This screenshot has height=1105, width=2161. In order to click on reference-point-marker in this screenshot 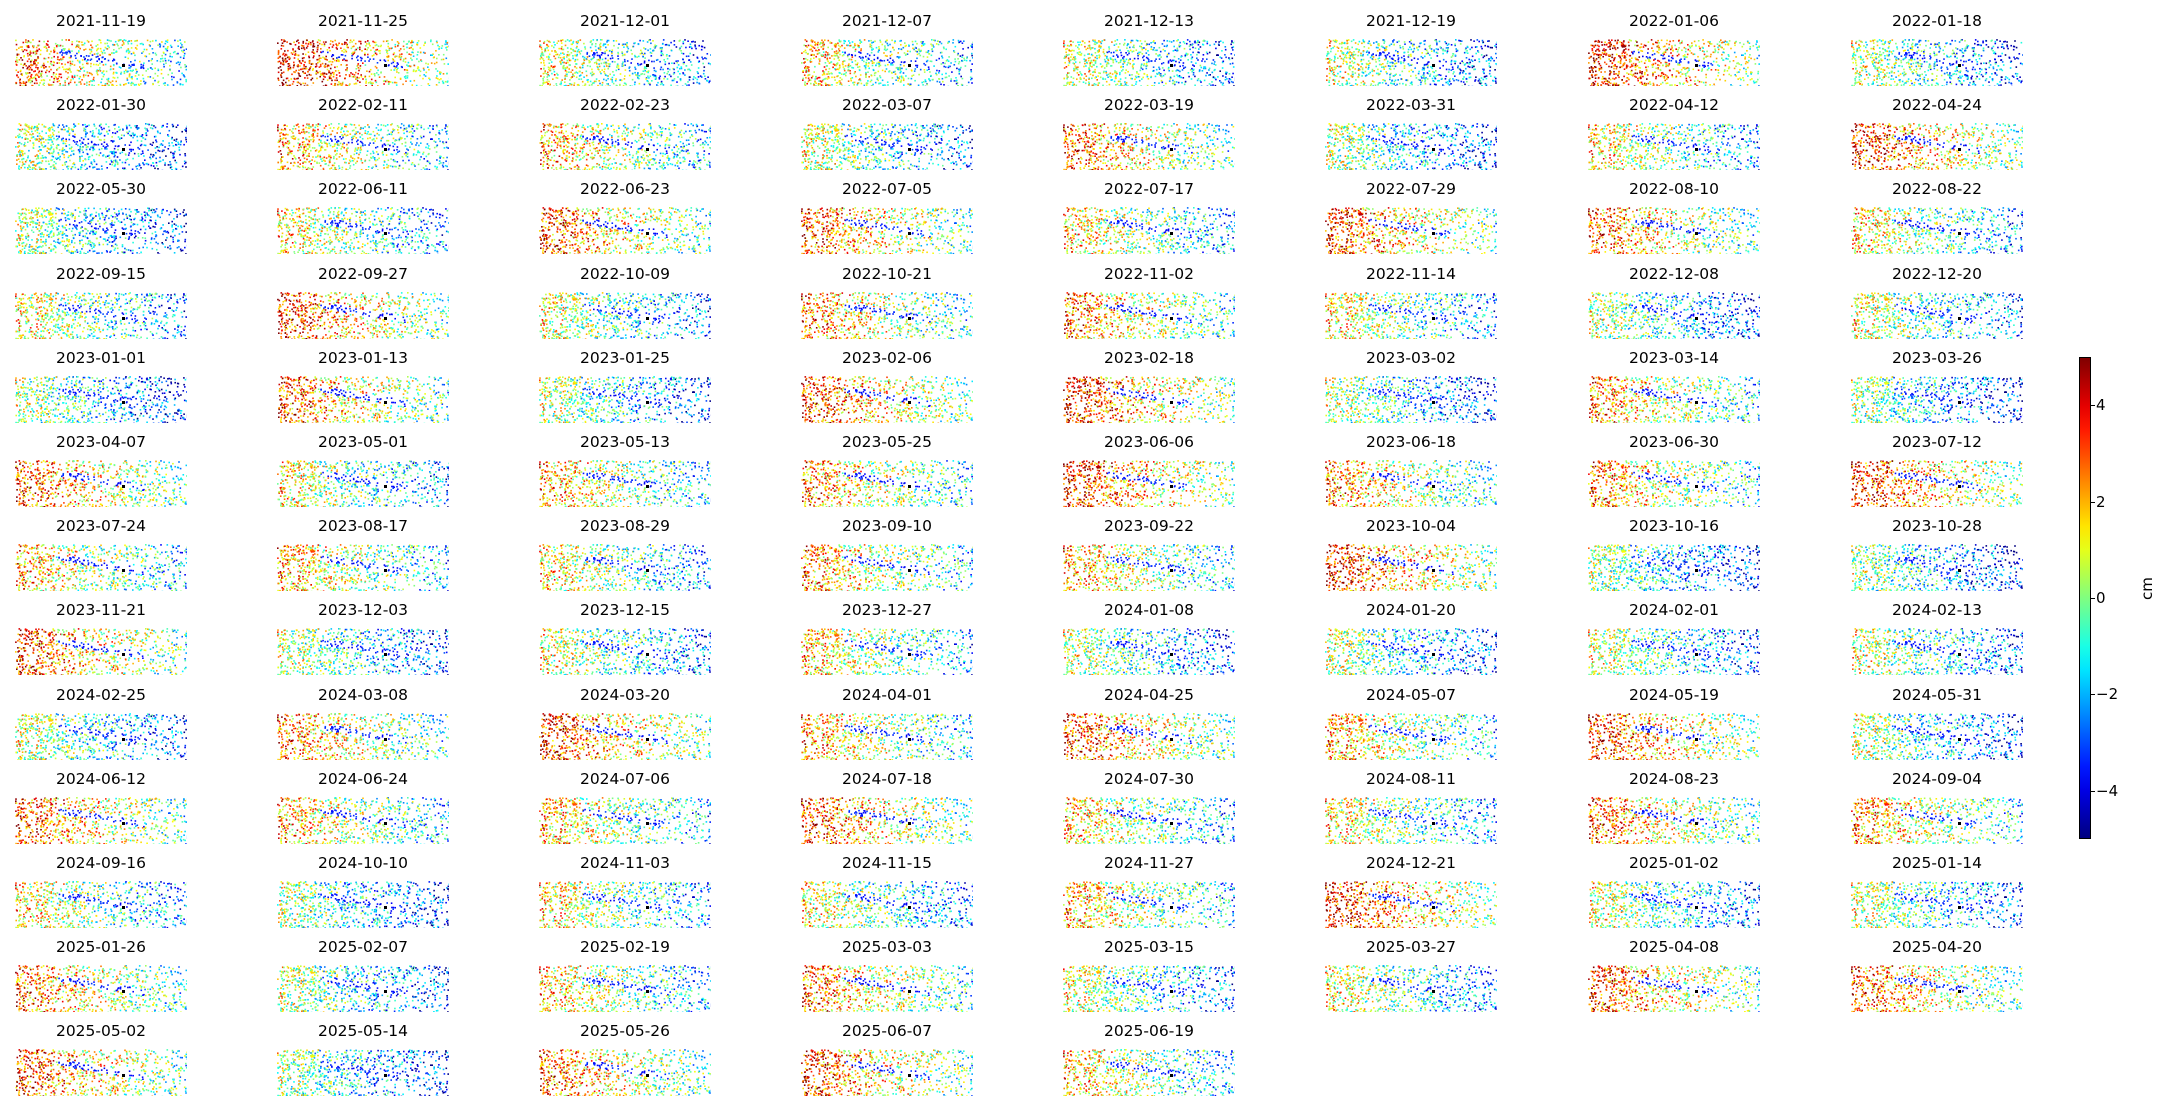, I will do `click(1171, 65)`.